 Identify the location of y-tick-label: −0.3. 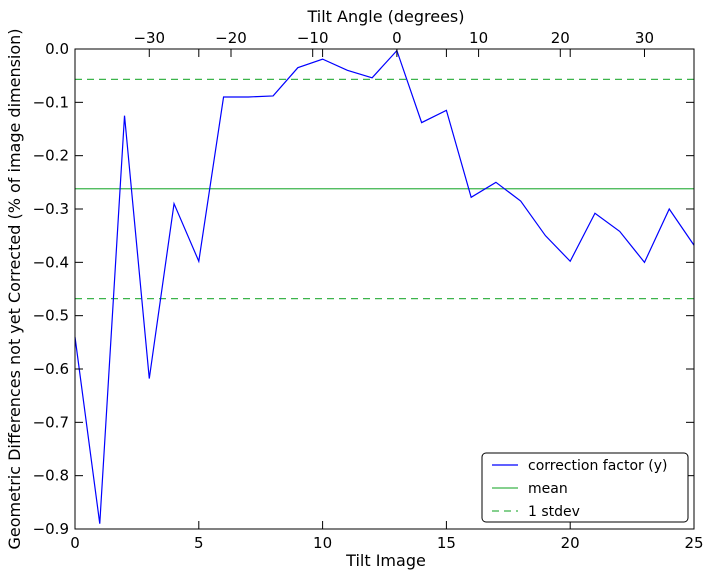
(51, 209).